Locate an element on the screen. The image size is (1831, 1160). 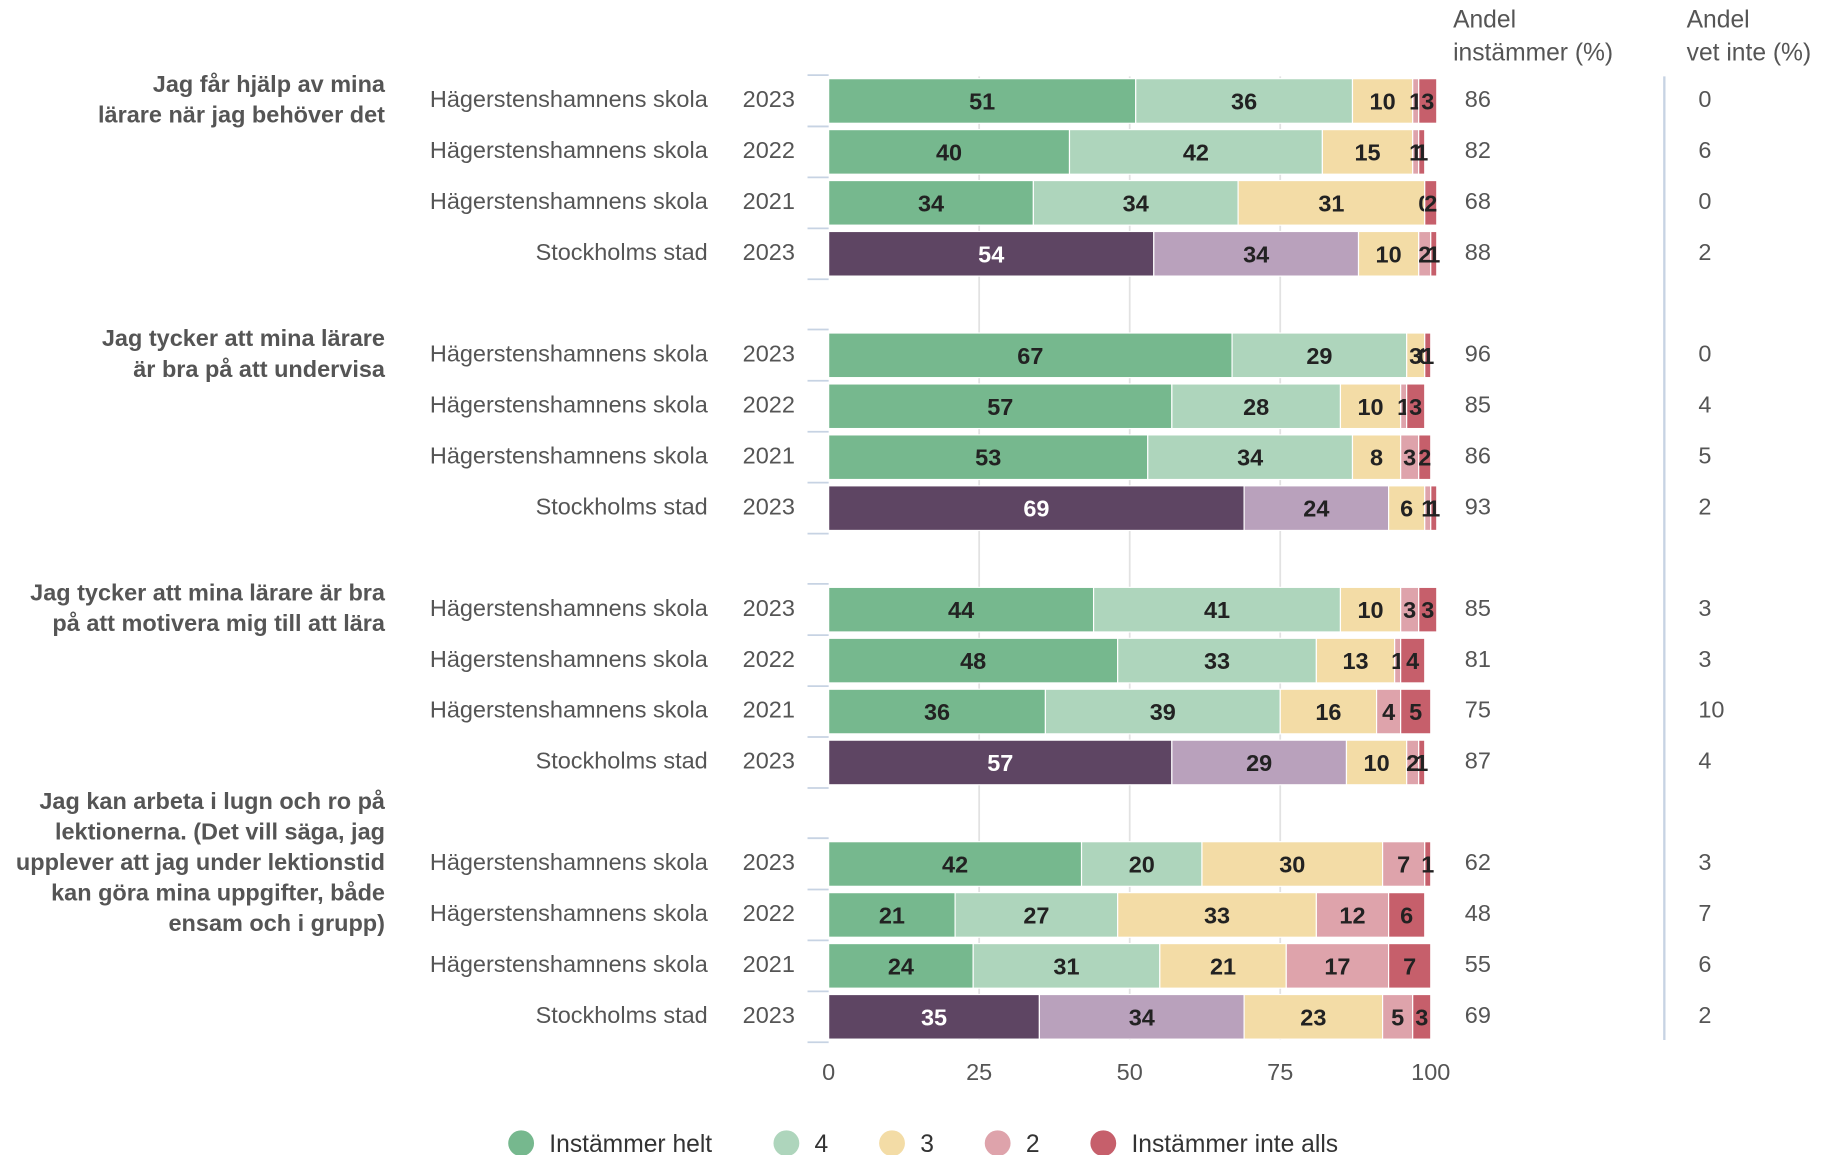
data-label: 44 is located at coordinates (961, 610).